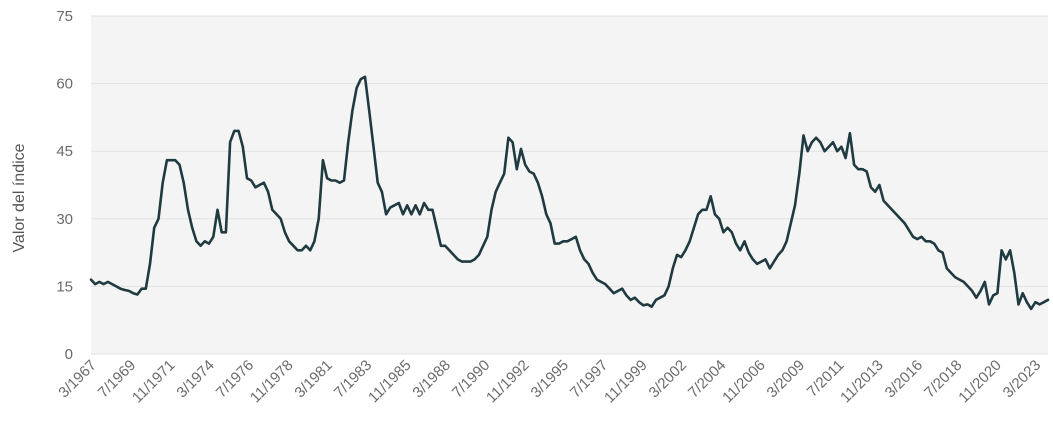  Describe the element at coordinates (154, 382) in the screenshot. I see `x-tick-label: 11/1971` at that location.